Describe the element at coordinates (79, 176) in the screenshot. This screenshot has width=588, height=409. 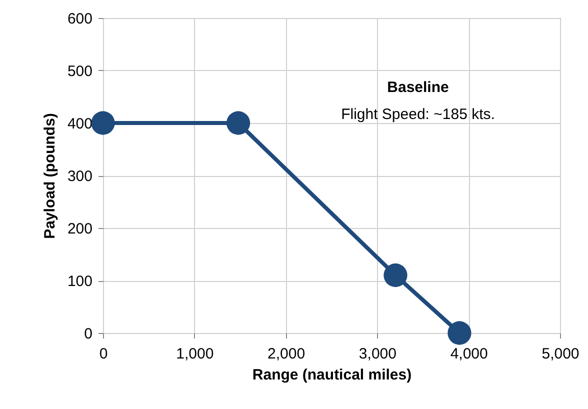
I see `y-tick-label: 300` at that location.